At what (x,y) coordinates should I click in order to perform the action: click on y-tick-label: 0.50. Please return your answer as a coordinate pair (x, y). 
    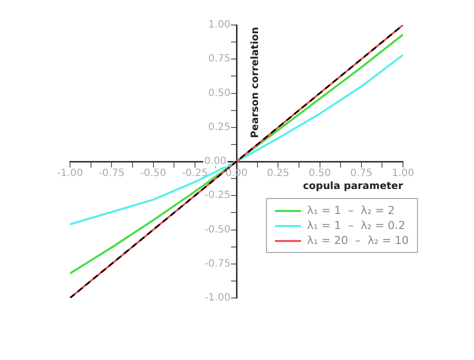
    Looking at the image, I should click on (219, 93).